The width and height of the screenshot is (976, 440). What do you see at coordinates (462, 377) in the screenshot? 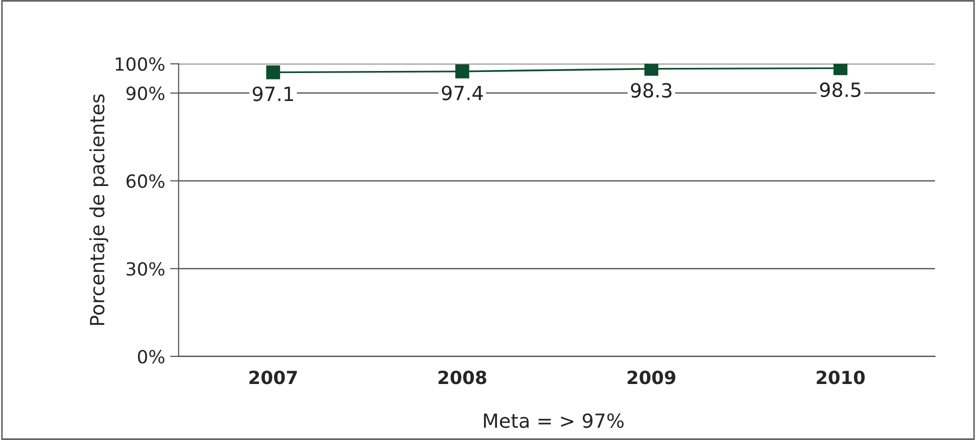
I see `x-tick-label: 2008` at bounding box center [462, 377].